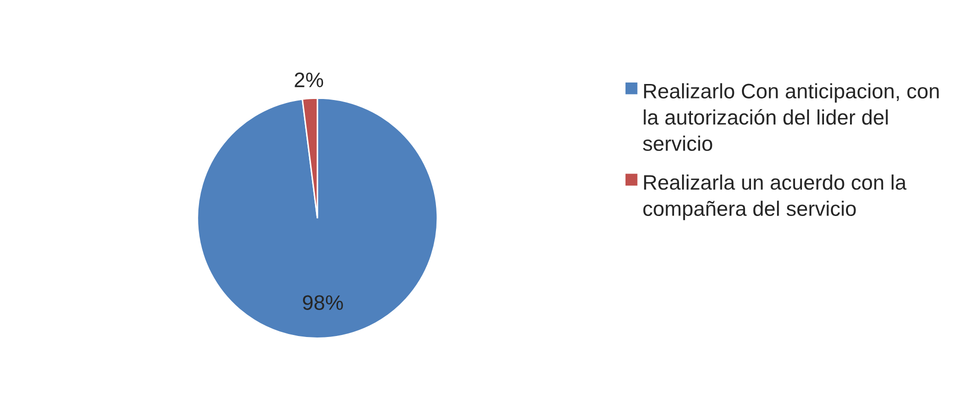 The image size is (956, 416). What do you see at coordinates (774, 197) in the screenshot?
I see `legend-label: Realizarla un acuerdo con la compañera del servicio` at bounding box center [774, 197].